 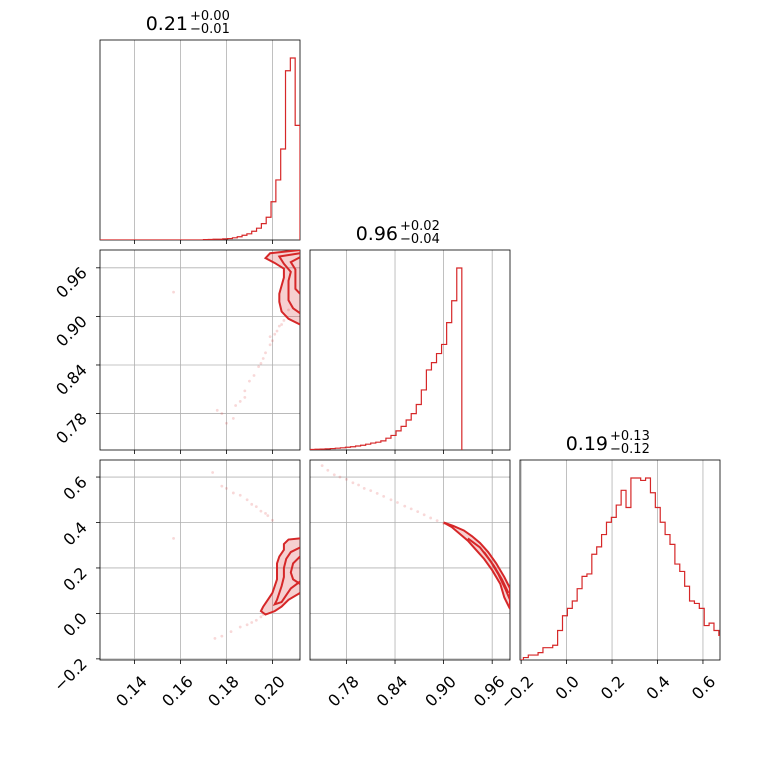 What do you see at coordinates (71, 428) in the screenshot?
I see `y-tick-label: 0.78` at bounding box center [71, 428].